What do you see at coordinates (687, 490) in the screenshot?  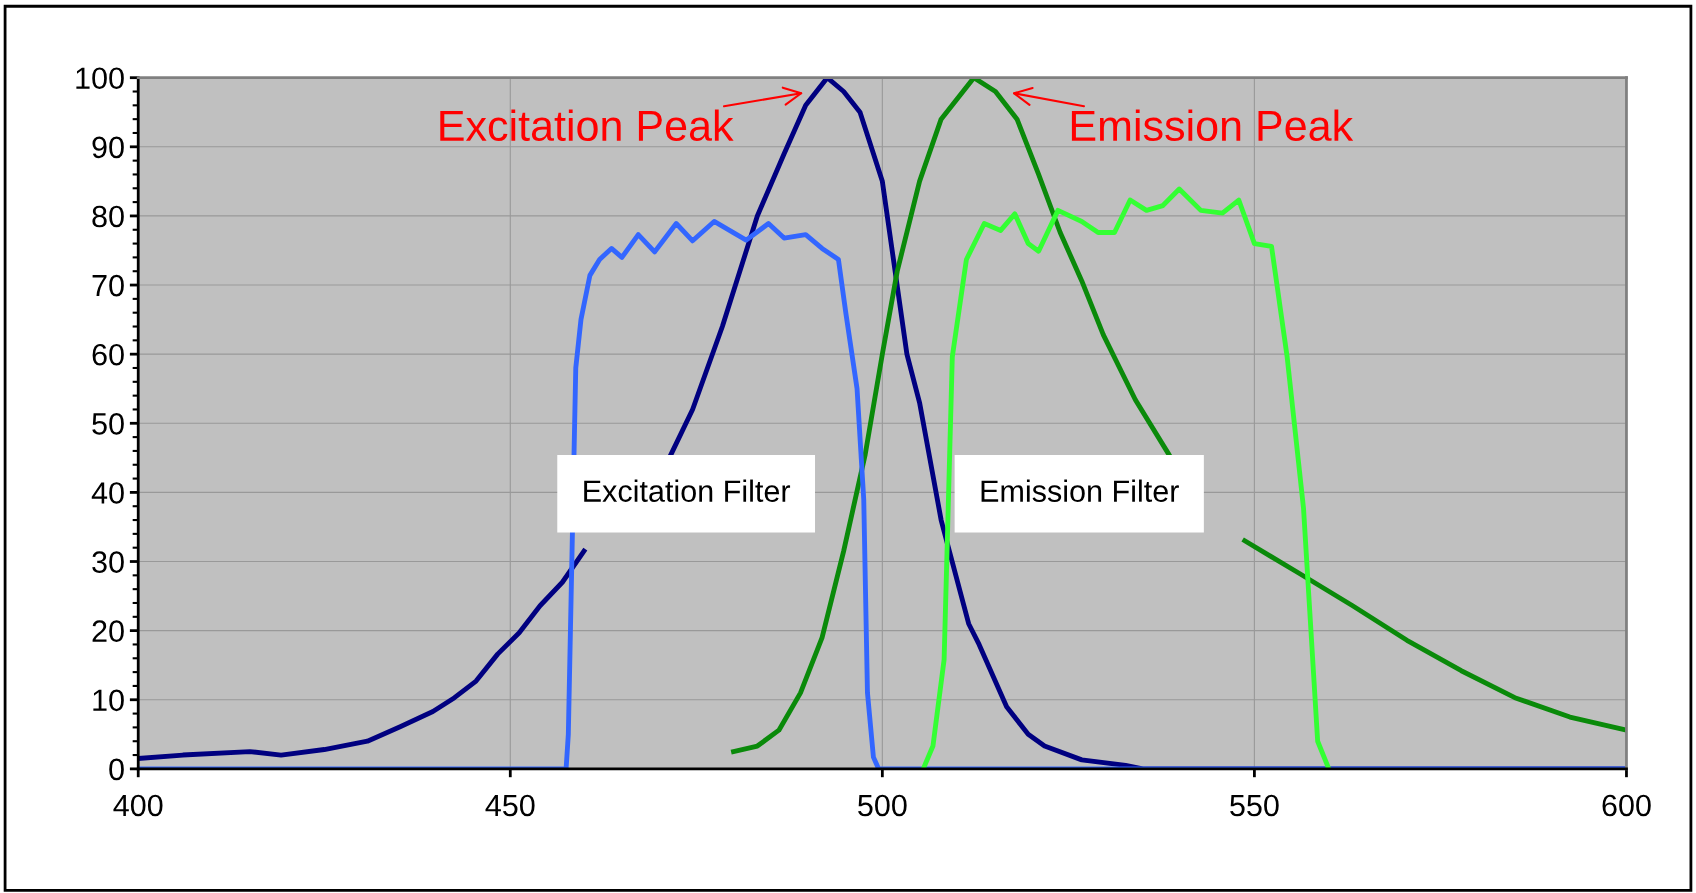 I see `annotation: Excitation Filter` at bounding box center [687, 490].